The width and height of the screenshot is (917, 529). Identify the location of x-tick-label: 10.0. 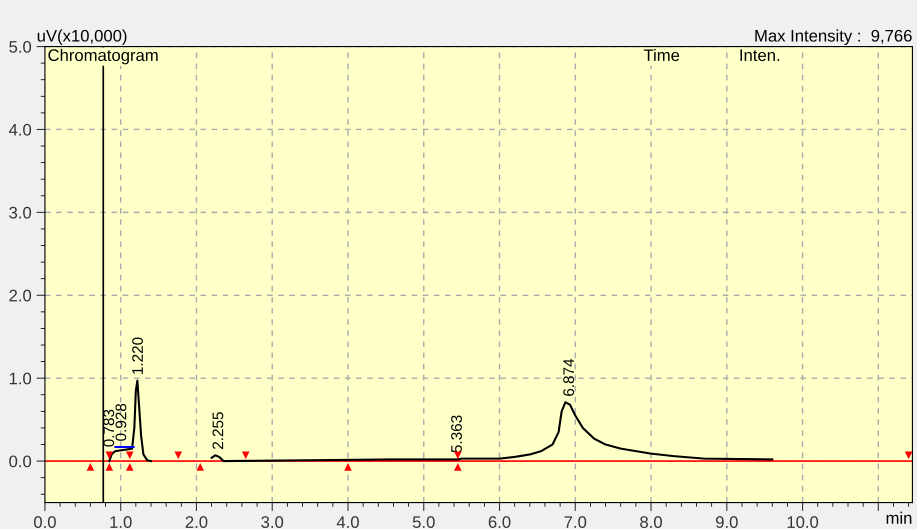
(803, 522).